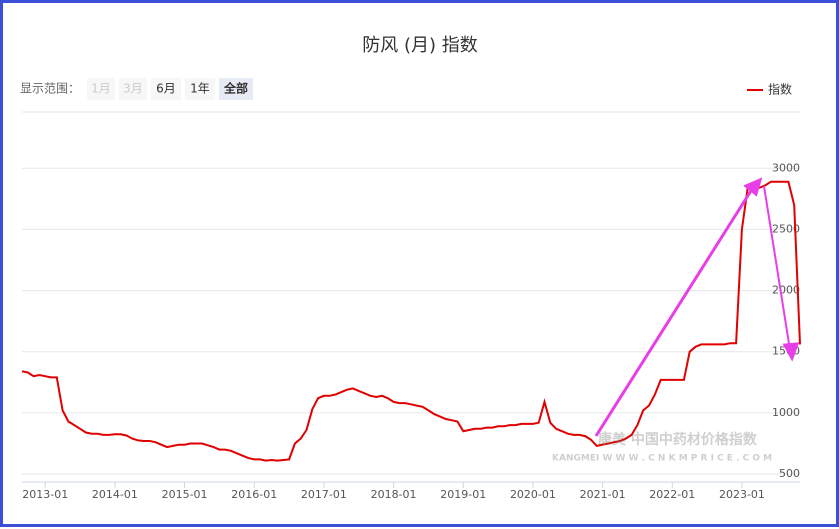 This screenshot has width=839, height=529. Describe the element at coordinates (254, 494) in the screenshot. I see `x-tick-label: 2016-01` at that location.